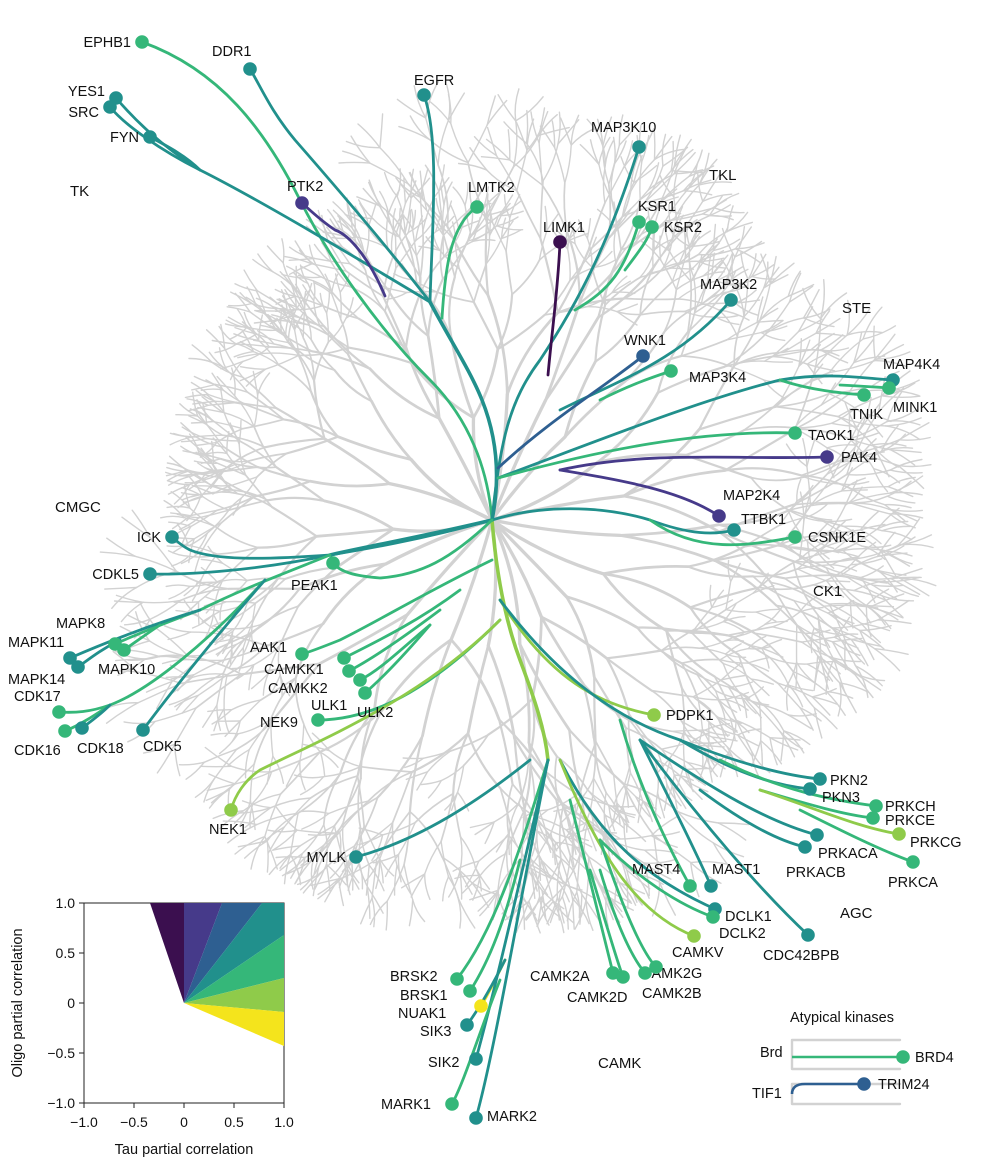  Describe the element at coordinates (61, 1103) in the screenshot. I see `legend-ytick-label: −1.0` at that location.